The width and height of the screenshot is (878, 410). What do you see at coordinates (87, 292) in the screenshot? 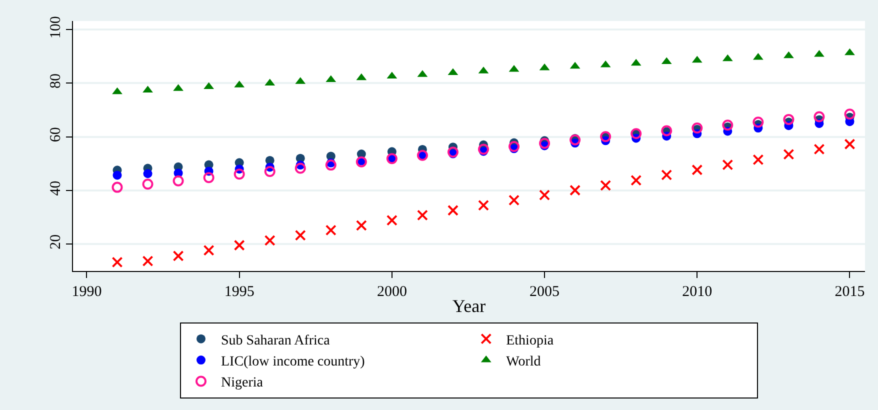
I see `x-tick-label: 1990` at bounding box center [87, 292].